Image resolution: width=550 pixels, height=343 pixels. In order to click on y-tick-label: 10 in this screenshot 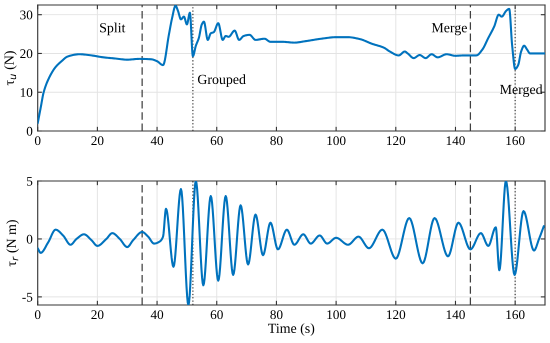, I will do `click(26, 92)`.